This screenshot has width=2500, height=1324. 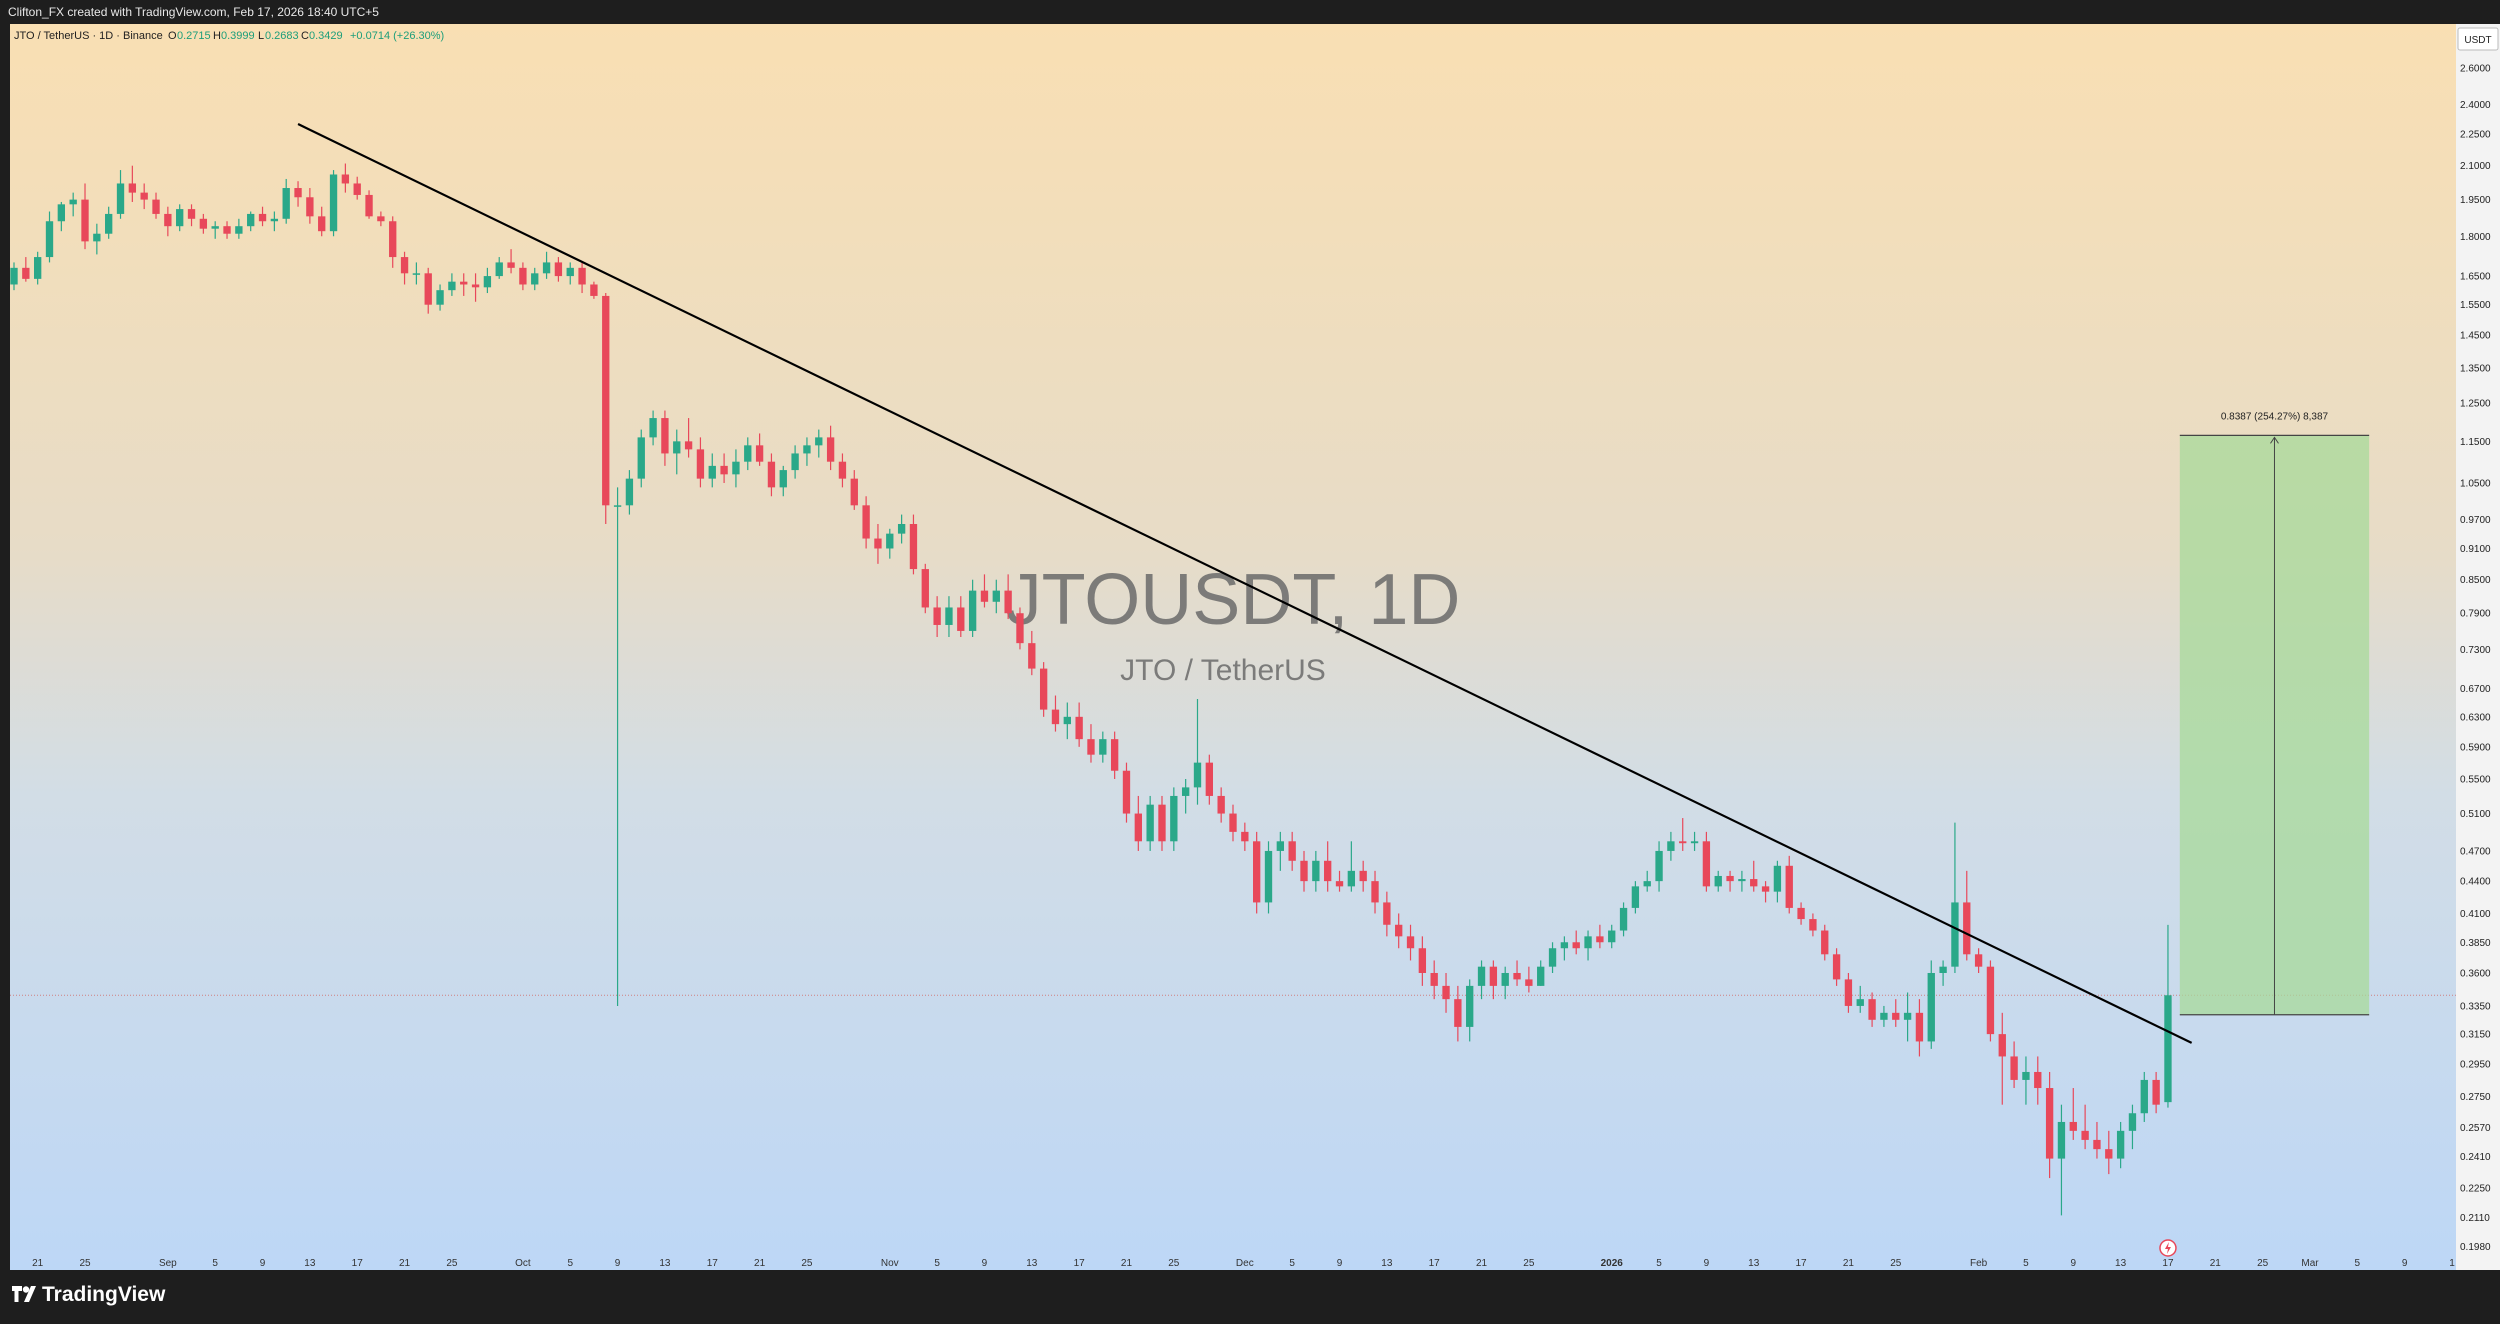 What do you see at coordinates (2475, 1247) in the screenshot?
I see `price-tick-label: 0.1980` at bounding box center [2475, 1247].